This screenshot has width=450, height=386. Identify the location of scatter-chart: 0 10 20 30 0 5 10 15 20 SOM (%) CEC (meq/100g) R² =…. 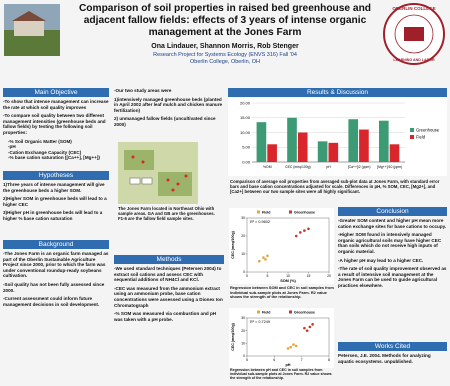
(281, 246).